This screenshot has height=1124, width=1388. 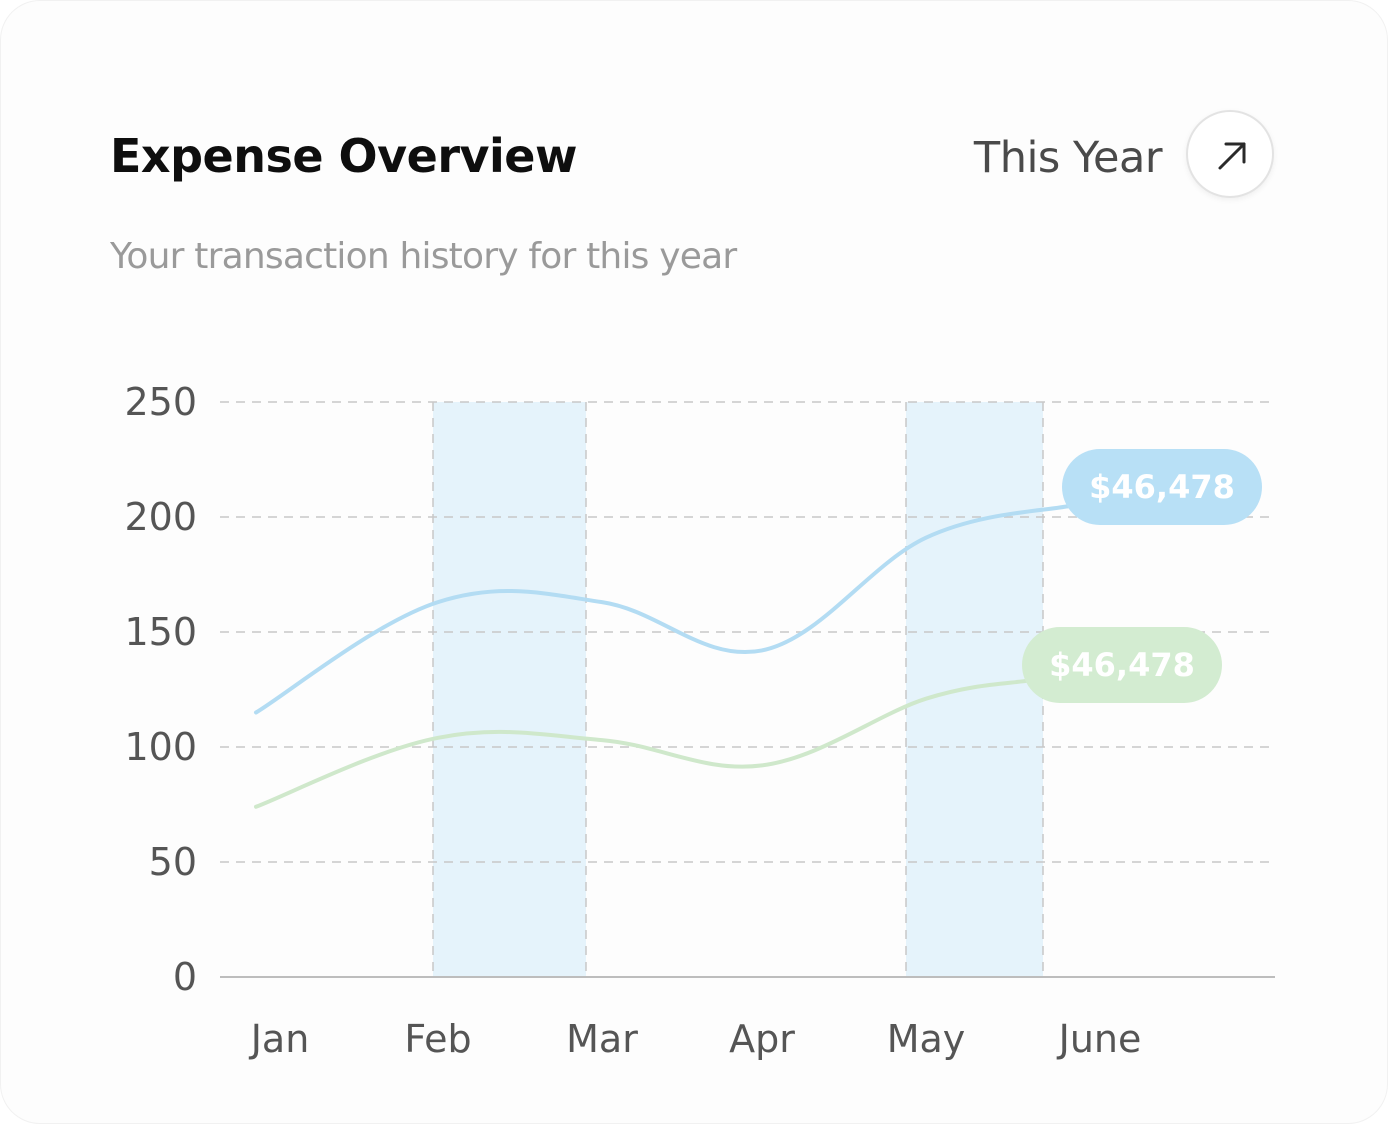 I want to click on y-axis-ticks: 0 50 100 150 200 250, so click(x=160, y=689).